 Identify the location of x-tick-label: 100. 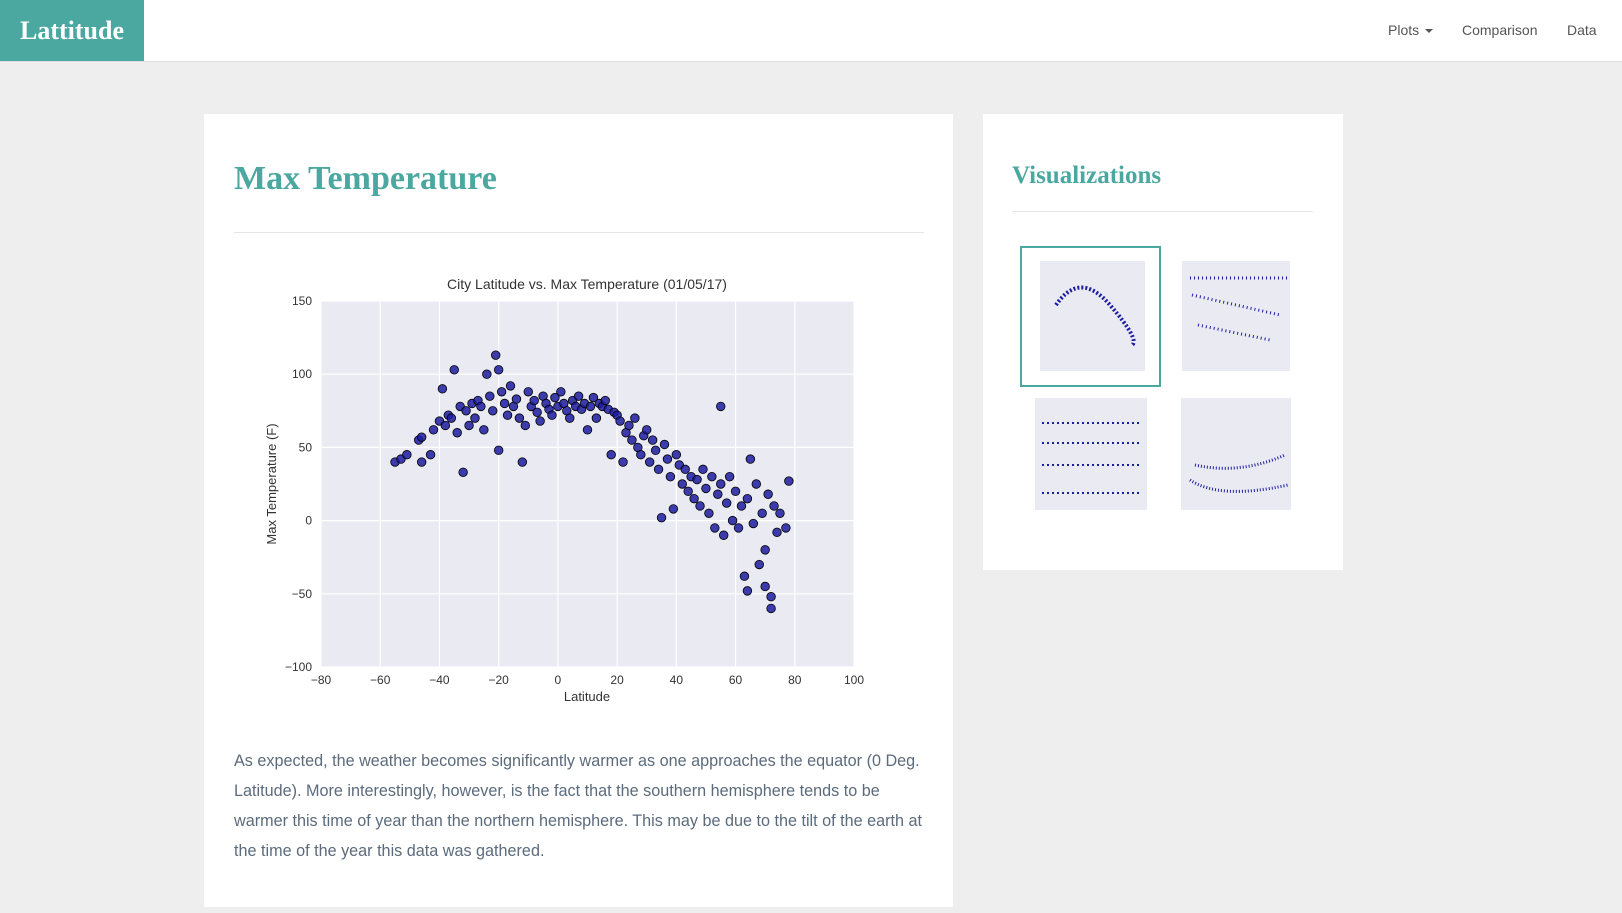
(854, 680).